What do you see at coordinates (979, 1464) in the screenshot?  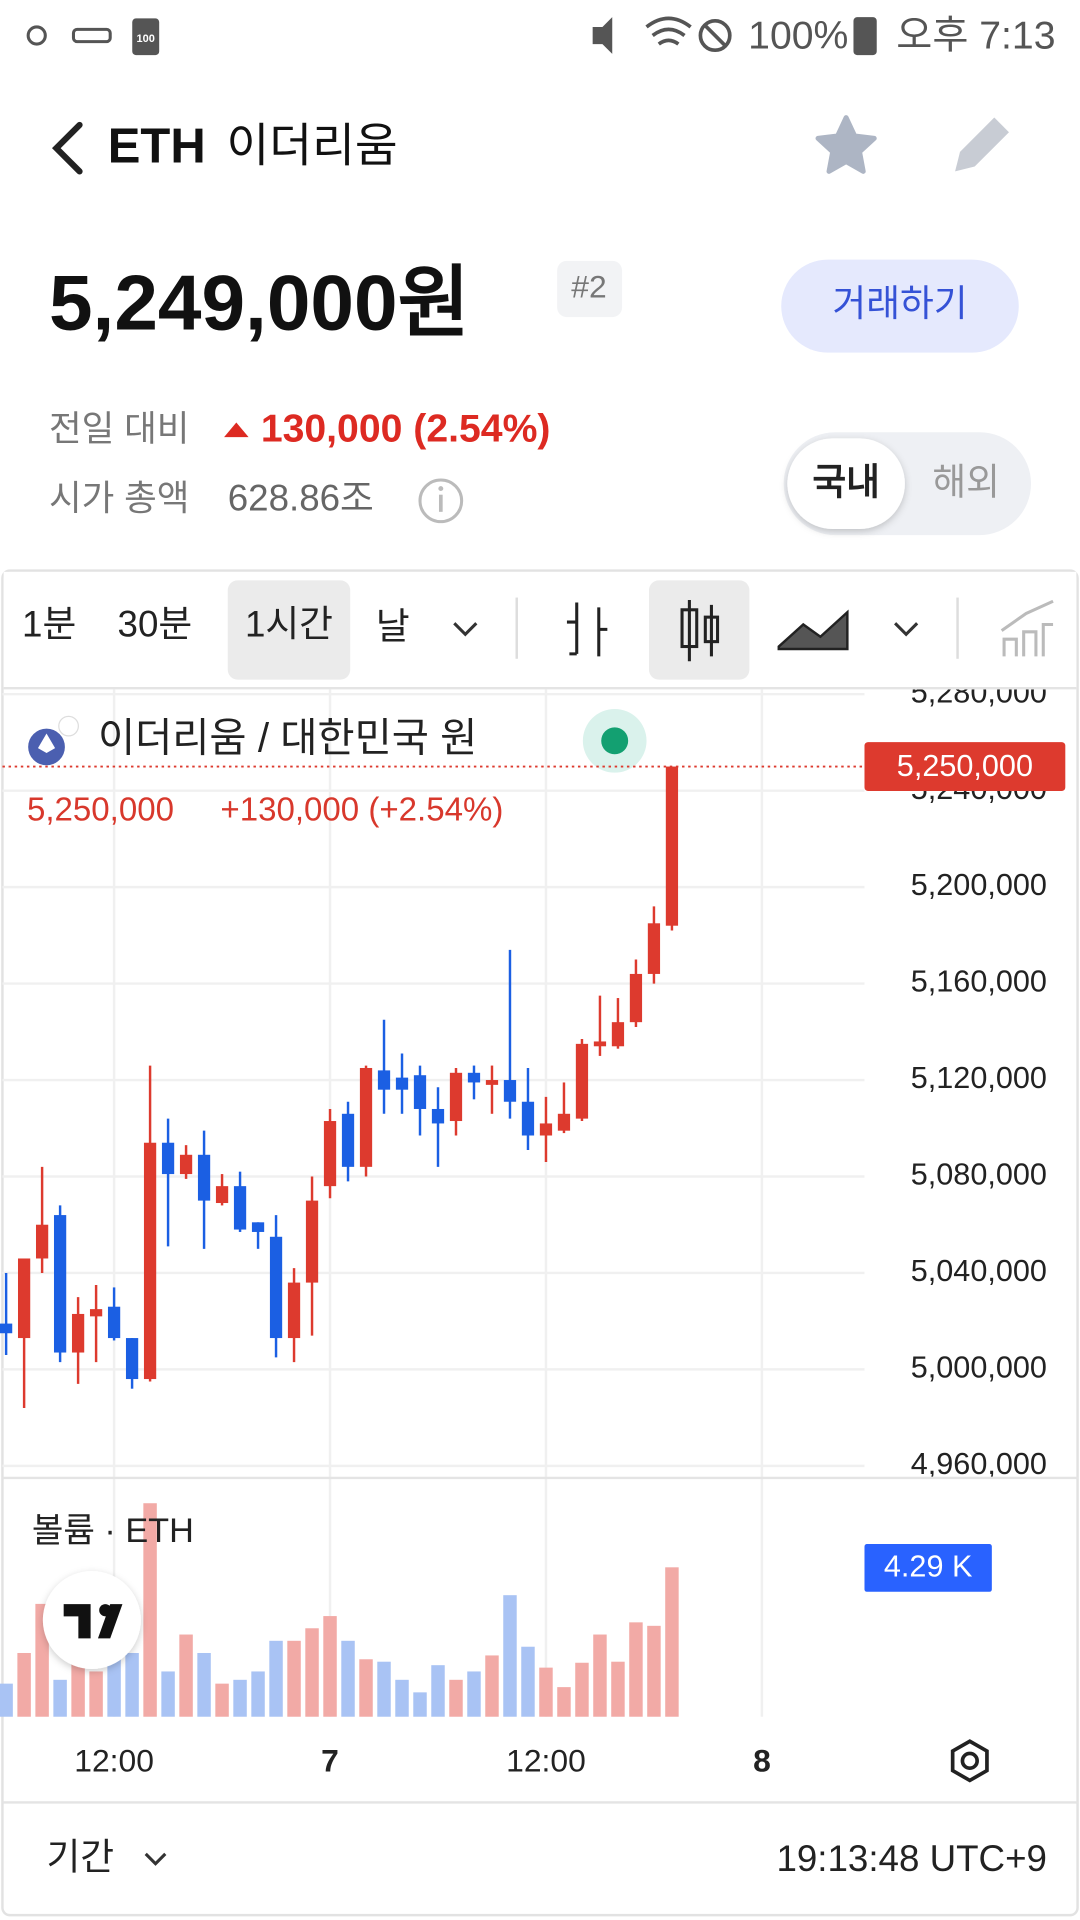 I see `y-tick-label: 4,960,000` at bounding box center [979, 1464].